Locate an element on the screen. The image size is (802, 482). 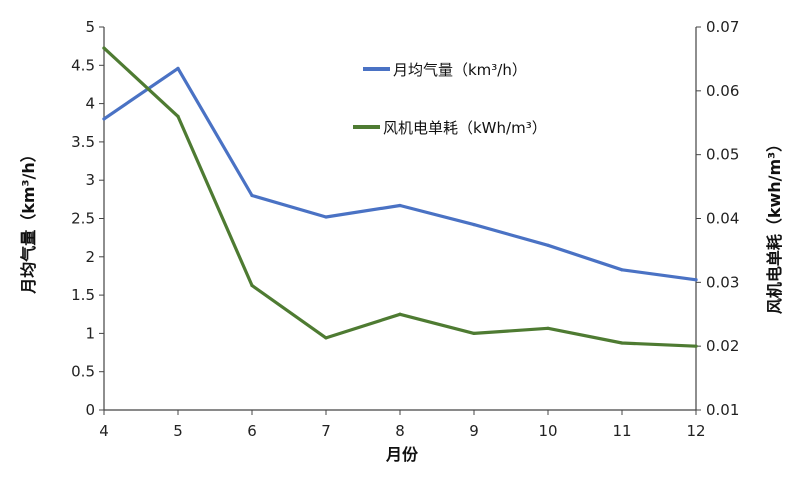
legend-label-energy: 风机电单耗（kWh/m³） is located at coordinates (465, 128).